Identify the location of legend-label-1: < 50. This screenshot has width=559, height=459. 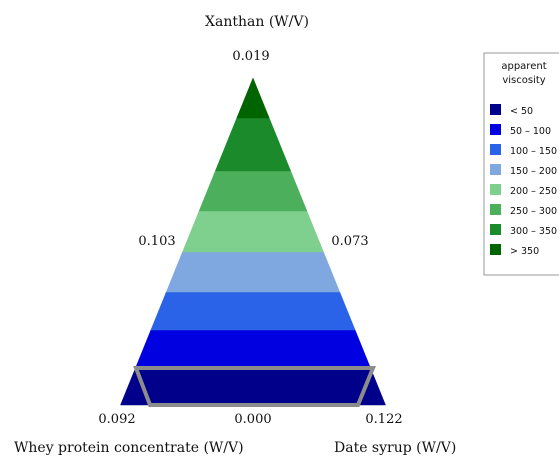
(521, 111).